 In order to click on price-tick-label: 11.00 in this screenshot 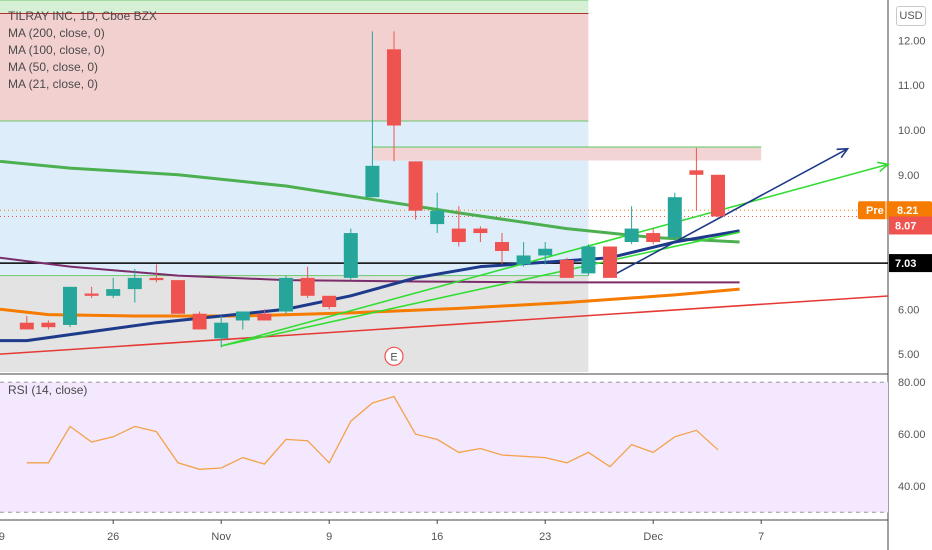, I will do `click(911, 86)`.